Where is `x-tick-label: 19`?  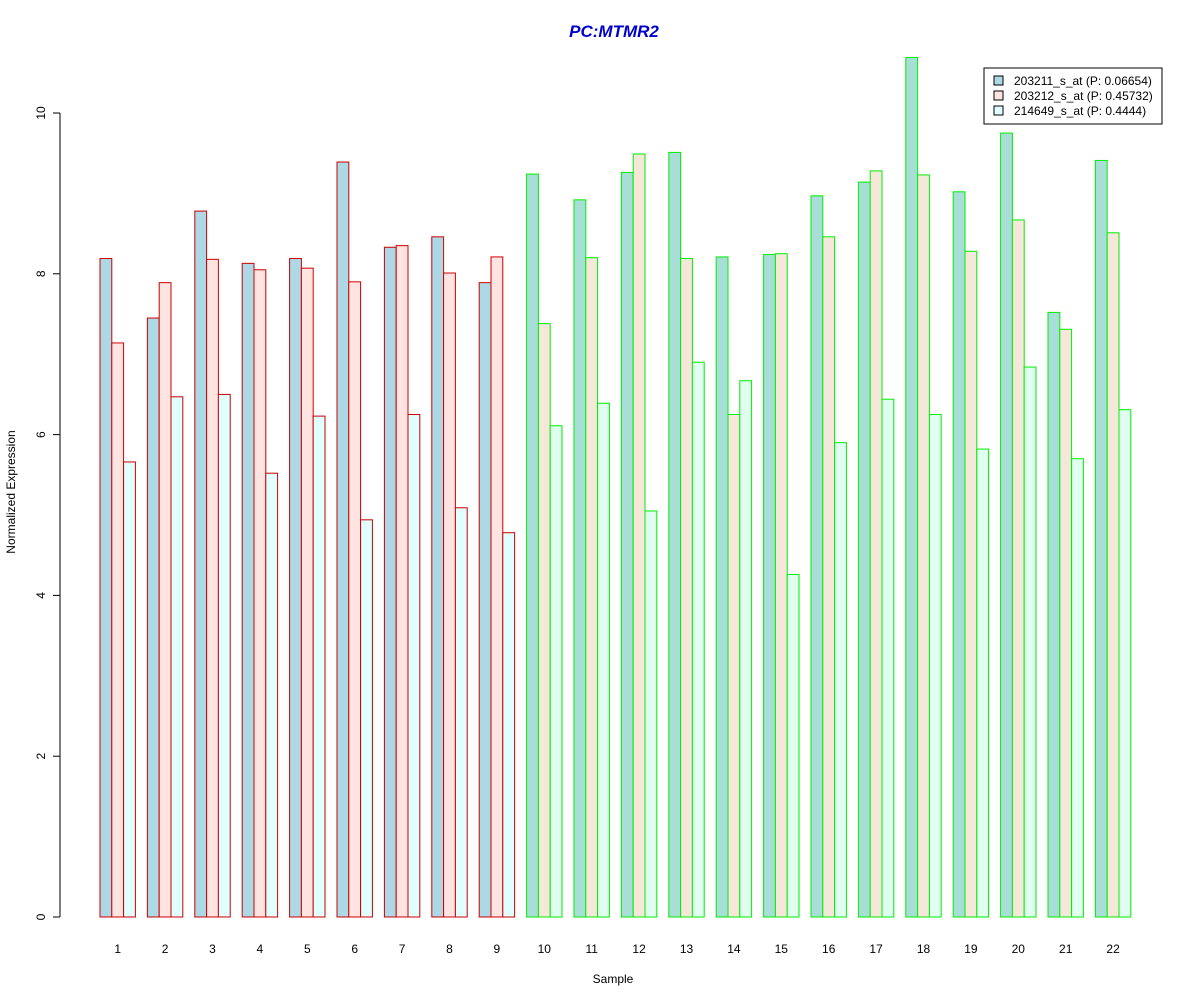 x-tick-label: 19 is located at coordinates (971, 949).